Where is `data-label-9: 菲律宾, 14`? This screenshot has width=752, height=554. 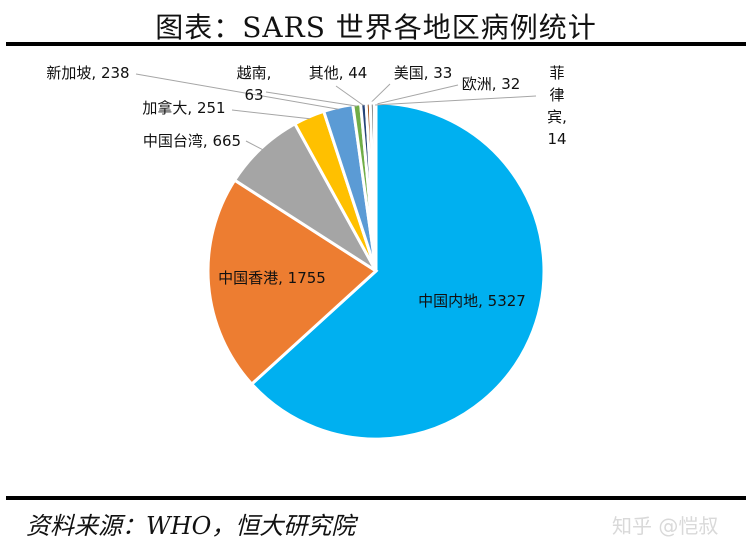 data-label-9: 菲律宾, 14 is located at coordinates (557, 106).